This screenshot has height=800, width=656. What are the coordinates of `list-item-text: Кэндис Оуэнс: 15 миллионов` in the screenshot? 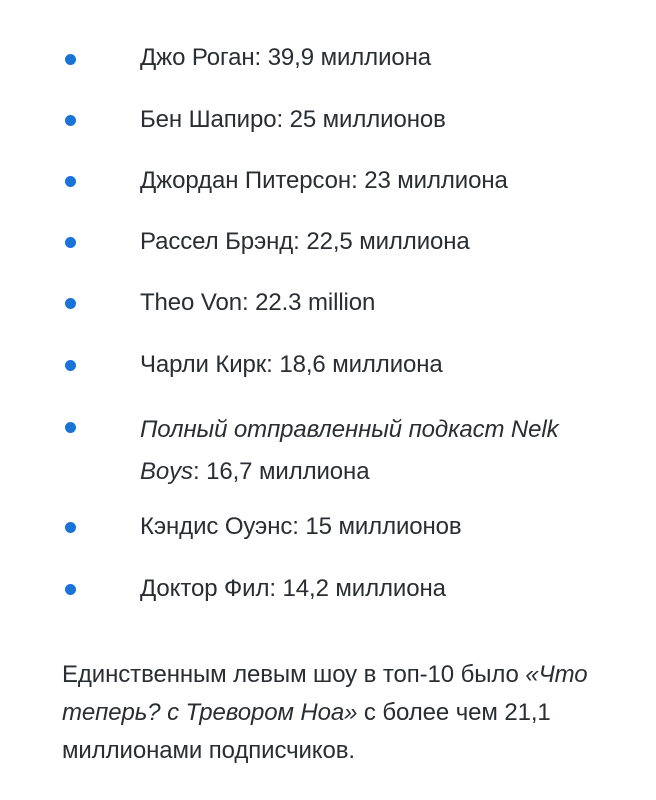 It's located at (301, 526).